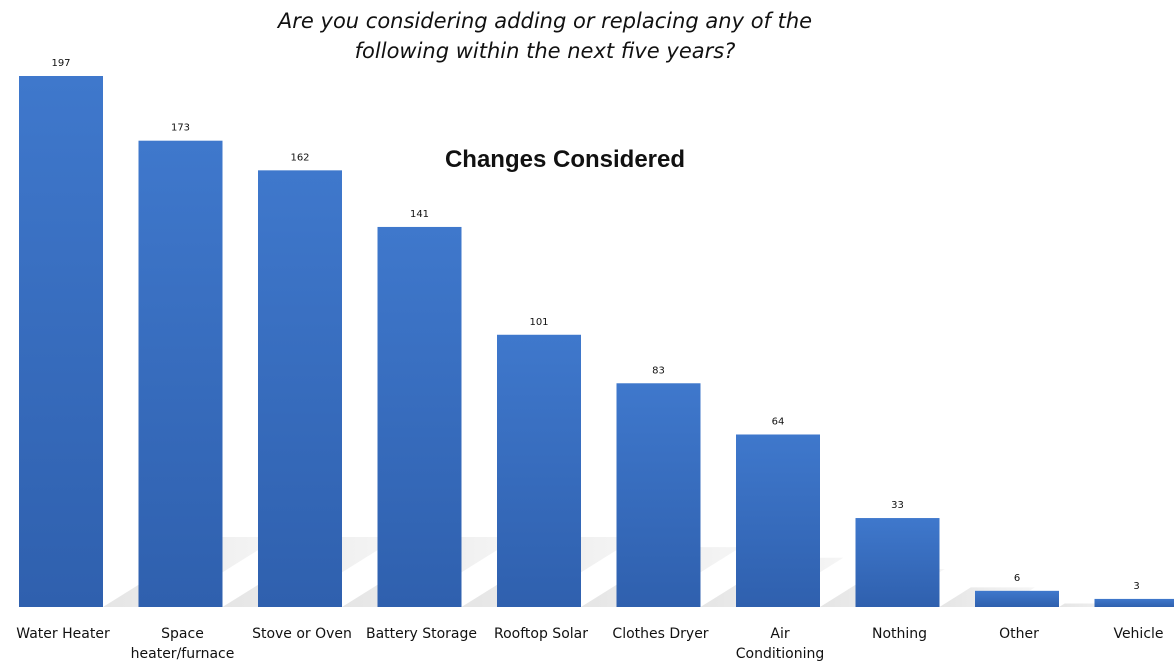 This screenshot has width=1174, height=666. What do you see at coordinates (60, 63) in the screenshot?
I see `data-label: 197` at bounding box center [60, 63].